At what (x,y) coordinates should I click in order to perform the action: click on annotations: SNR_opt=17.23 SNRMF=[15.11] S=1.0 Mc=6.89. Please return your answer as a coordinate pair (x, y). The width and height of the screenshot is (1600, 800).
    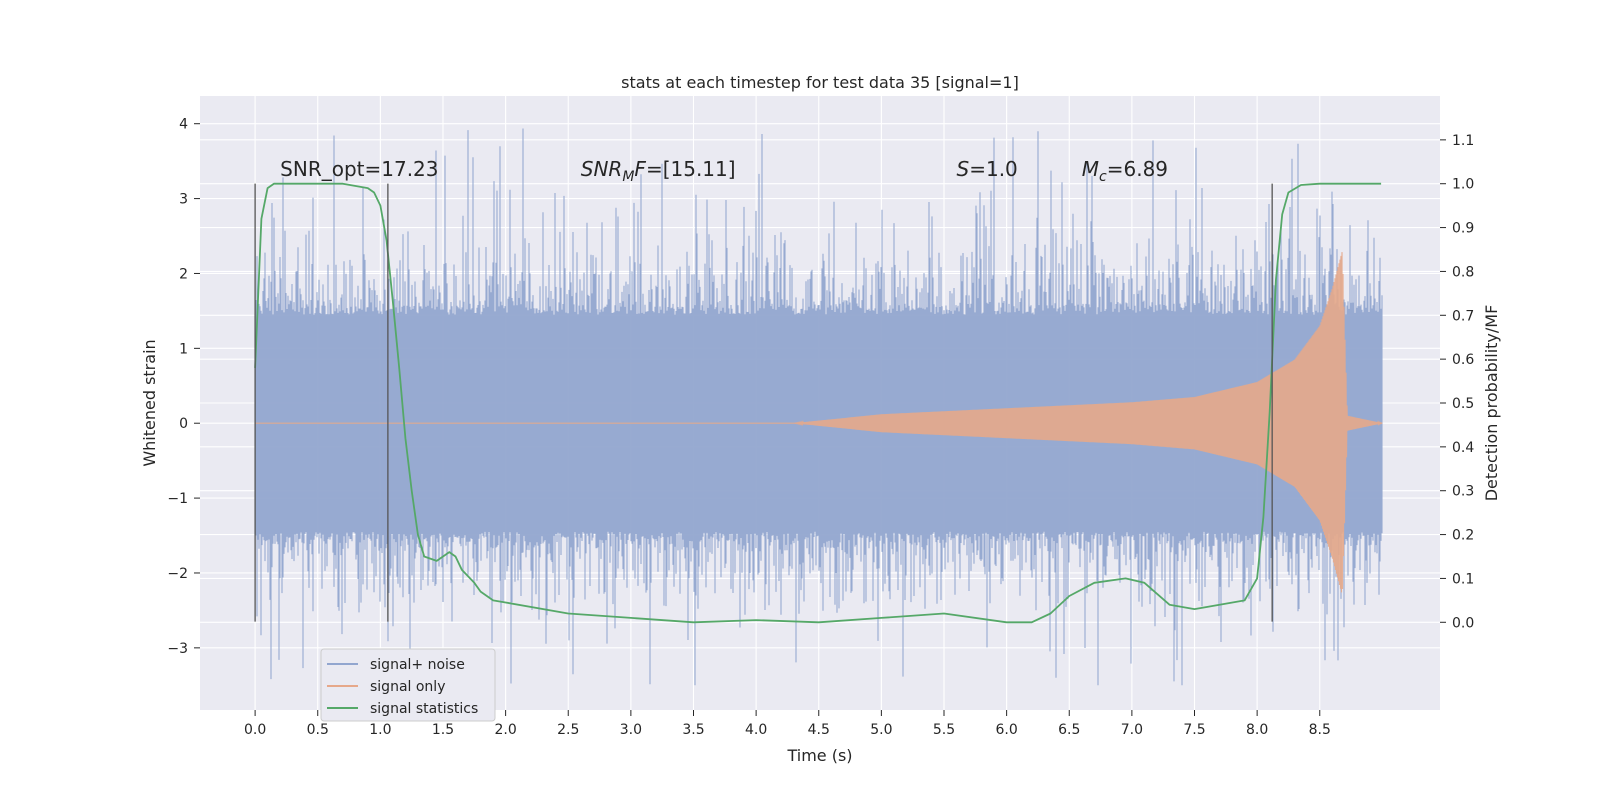
    Looking at the image, I should click on (724, 171).